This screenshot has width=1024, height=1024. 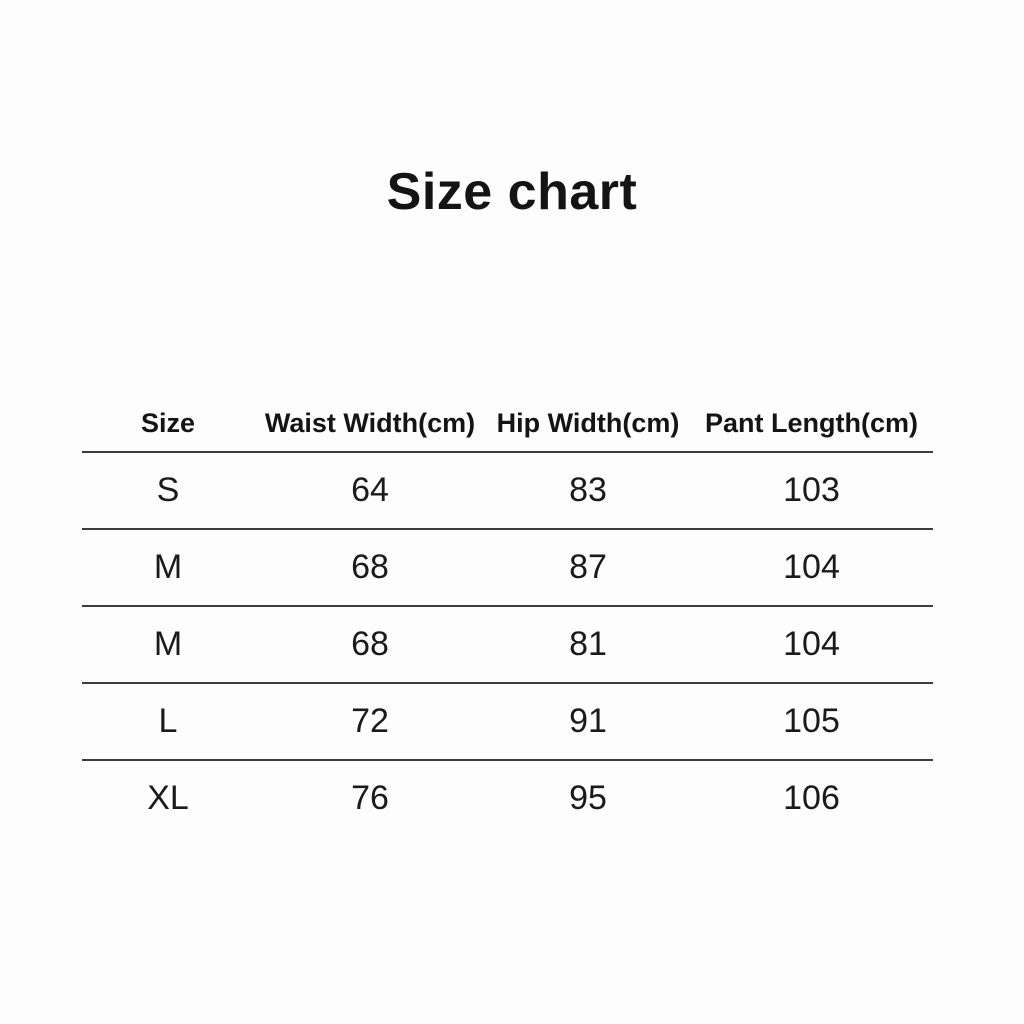 I want to click on column-header-waist-width: Waist Width(cm), so click(x=370, y=424).